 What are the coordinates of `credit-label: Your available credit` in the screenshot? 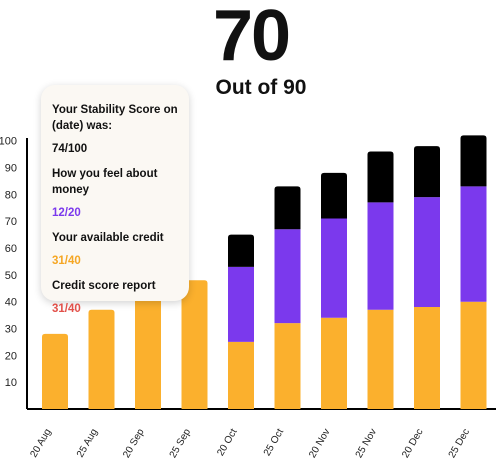 It's located at (108, 238).